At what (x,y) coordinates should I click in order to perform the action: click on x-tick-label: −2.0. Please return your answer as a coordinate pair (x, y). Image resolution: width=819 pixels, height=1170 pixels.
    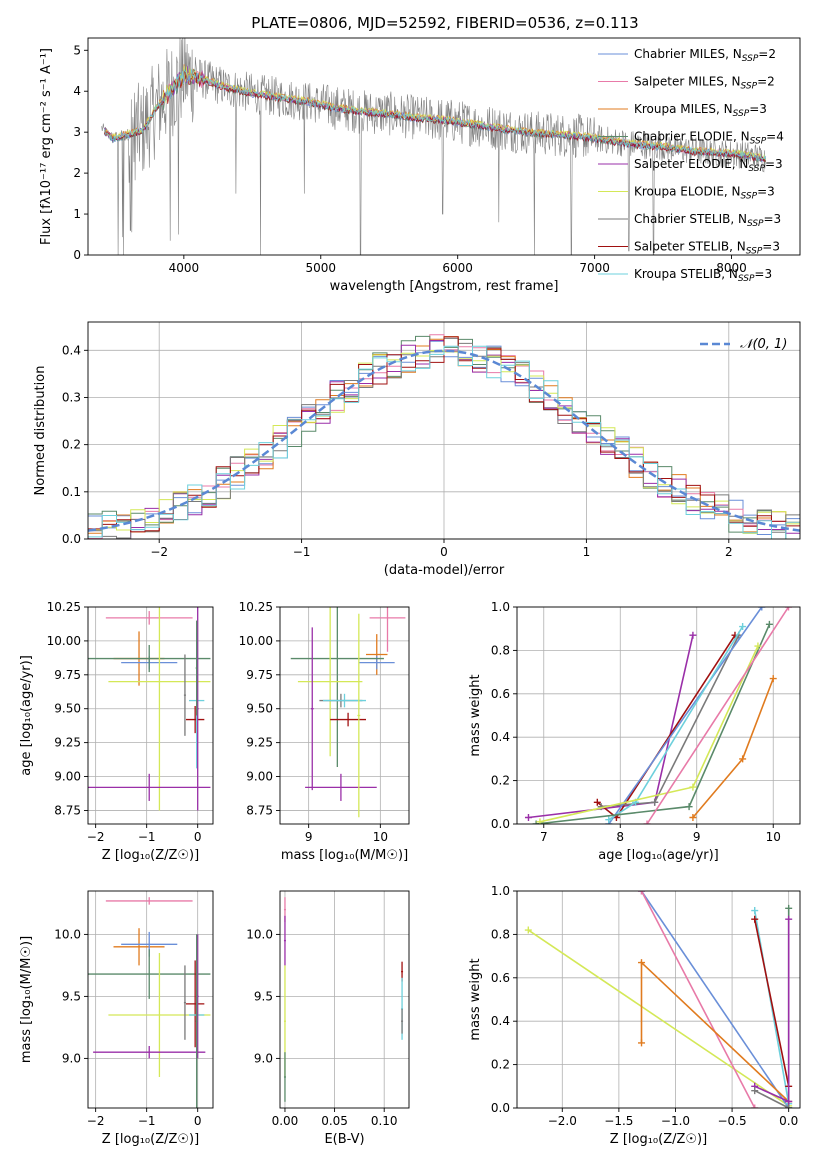
    Looking at the image, I should click on (562, 1121).